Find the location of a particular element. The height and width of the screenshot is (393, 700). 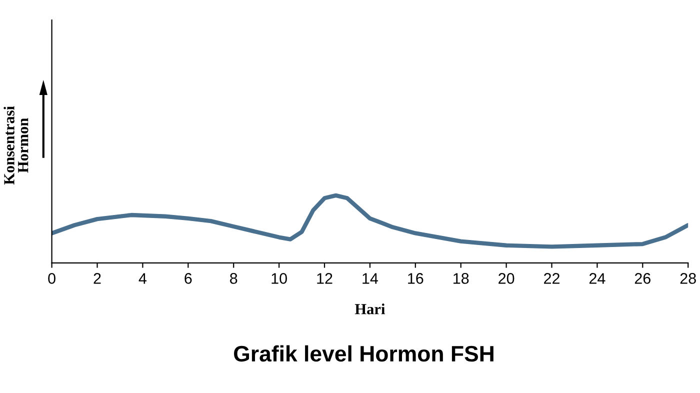

x-axis-title: Hari is located at coordinates (369, 309).